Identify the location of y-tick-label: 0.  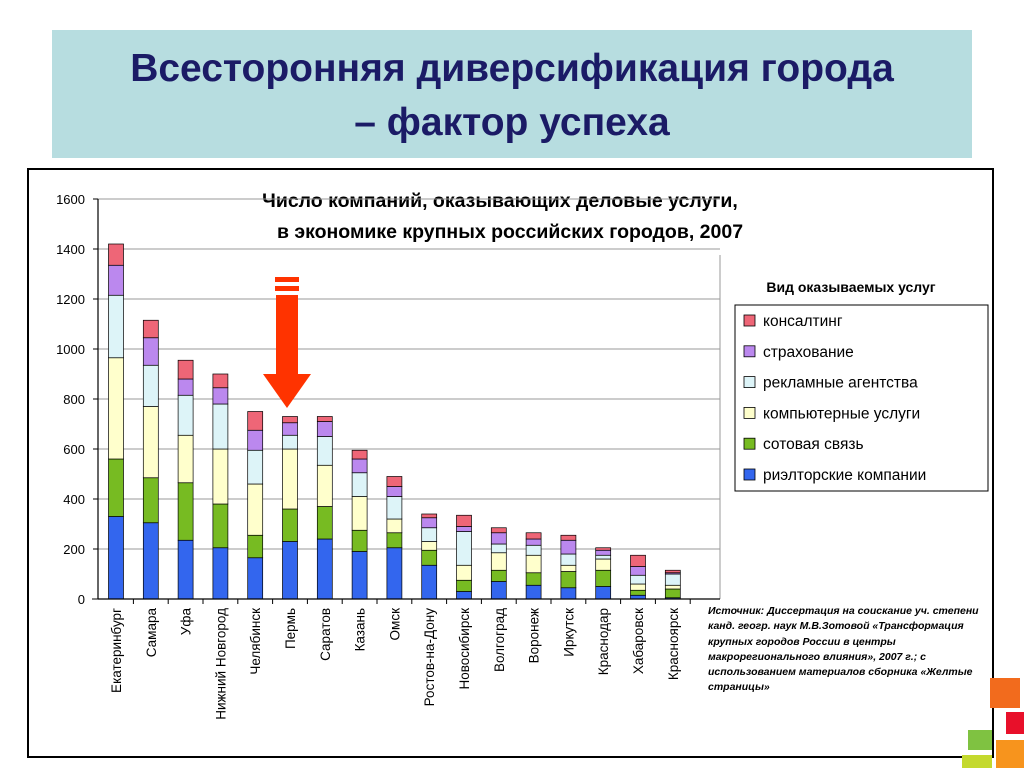
(81, 599).